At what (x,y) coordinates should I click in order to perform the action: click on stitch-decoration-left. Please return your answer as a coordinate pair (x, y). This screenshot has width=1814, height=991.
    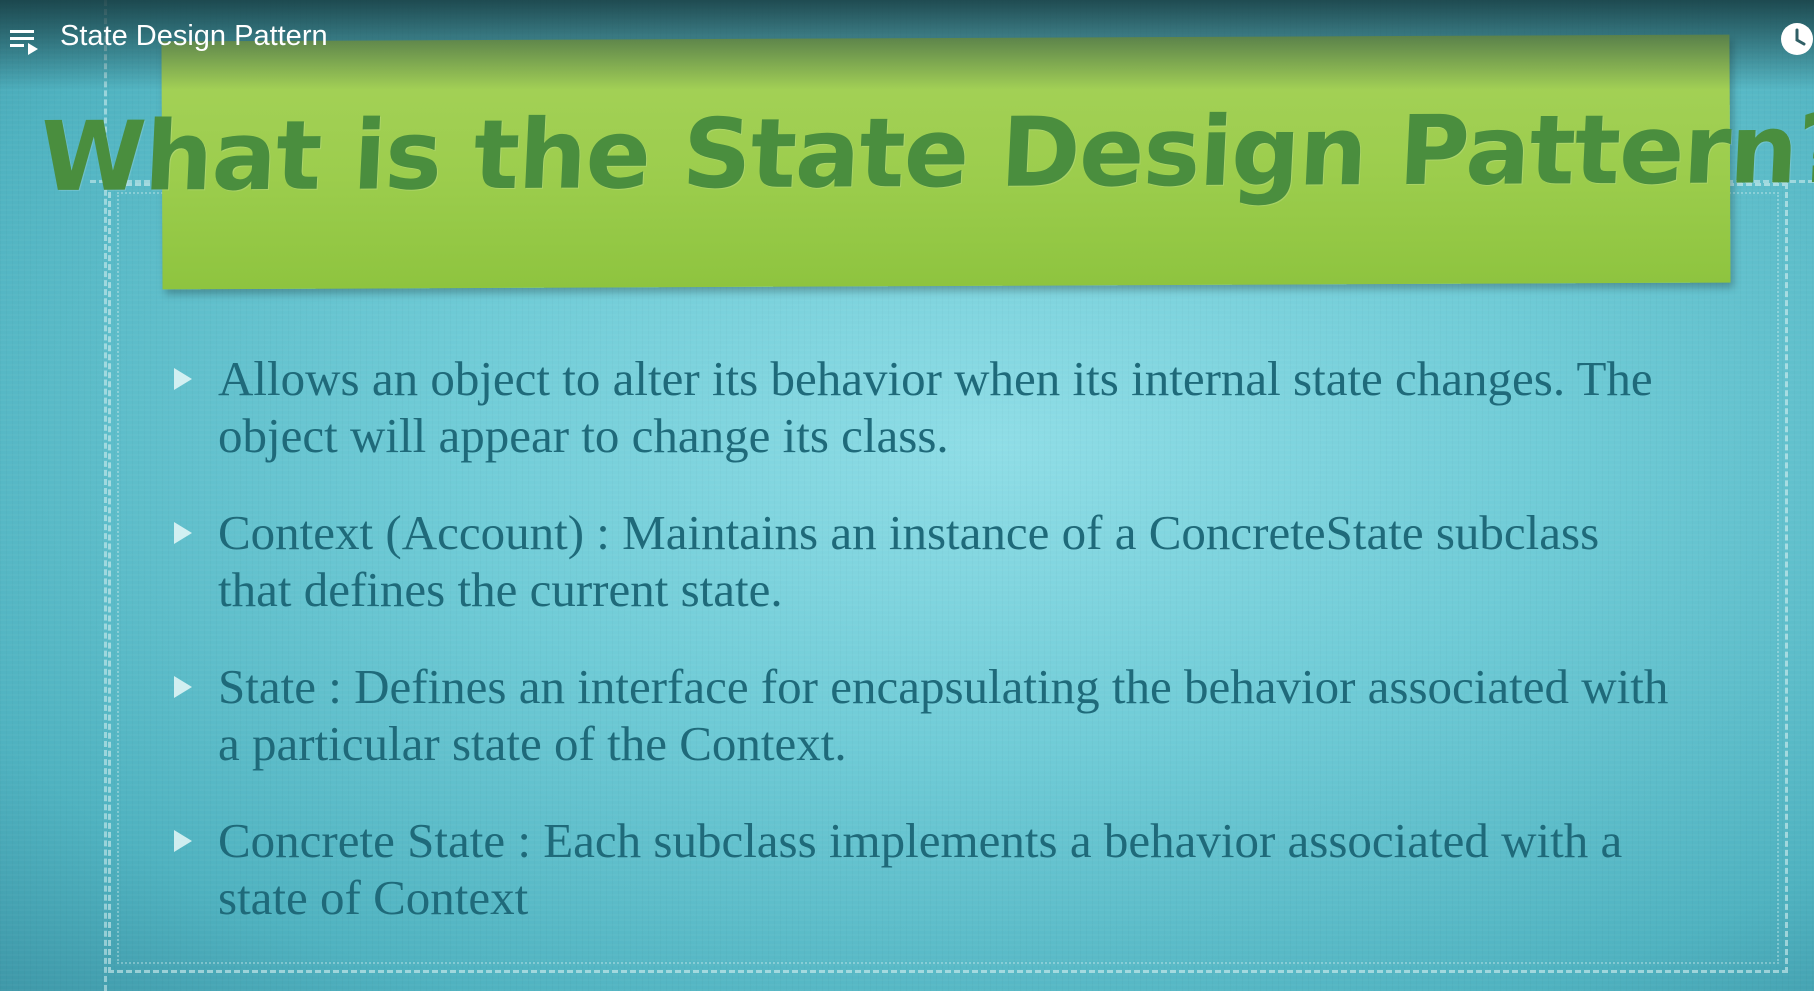
    Looking at the image, I should click on (105, 495).